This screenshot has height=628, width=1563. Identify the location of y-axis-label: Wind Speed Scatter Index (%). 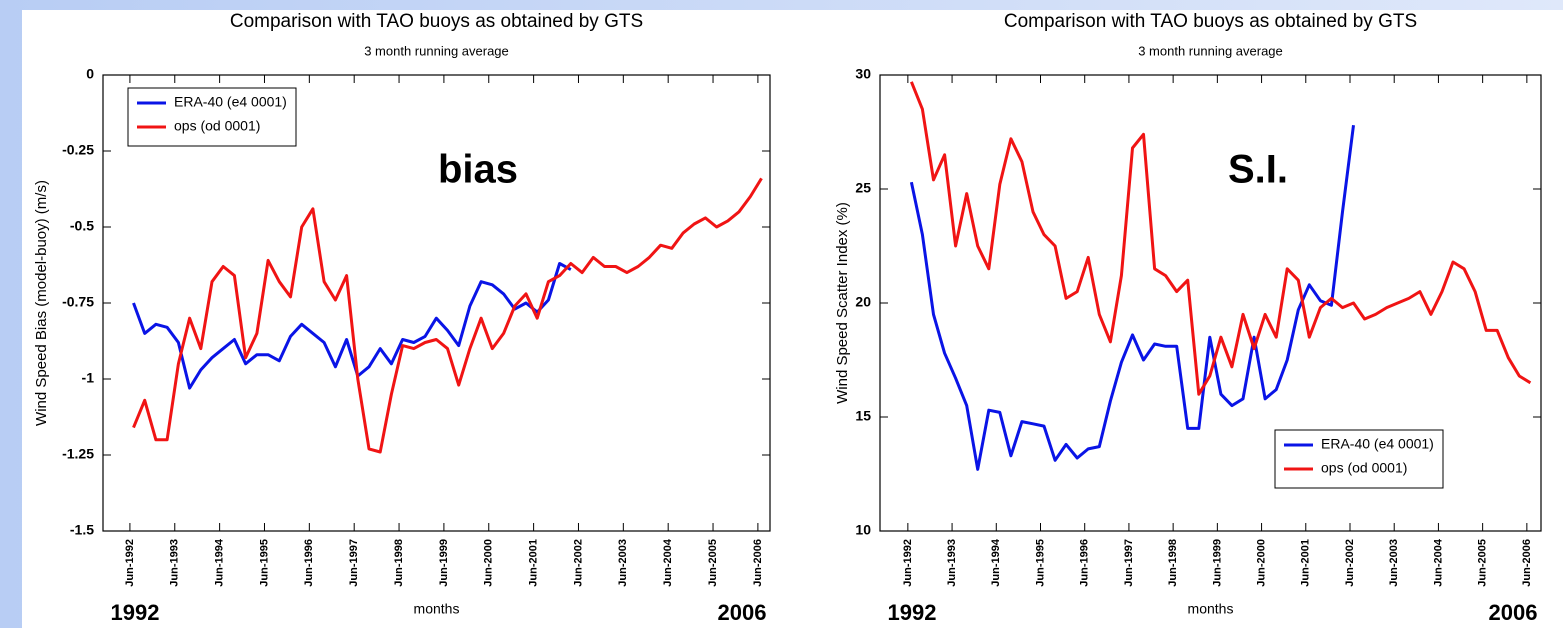
(842, 303).